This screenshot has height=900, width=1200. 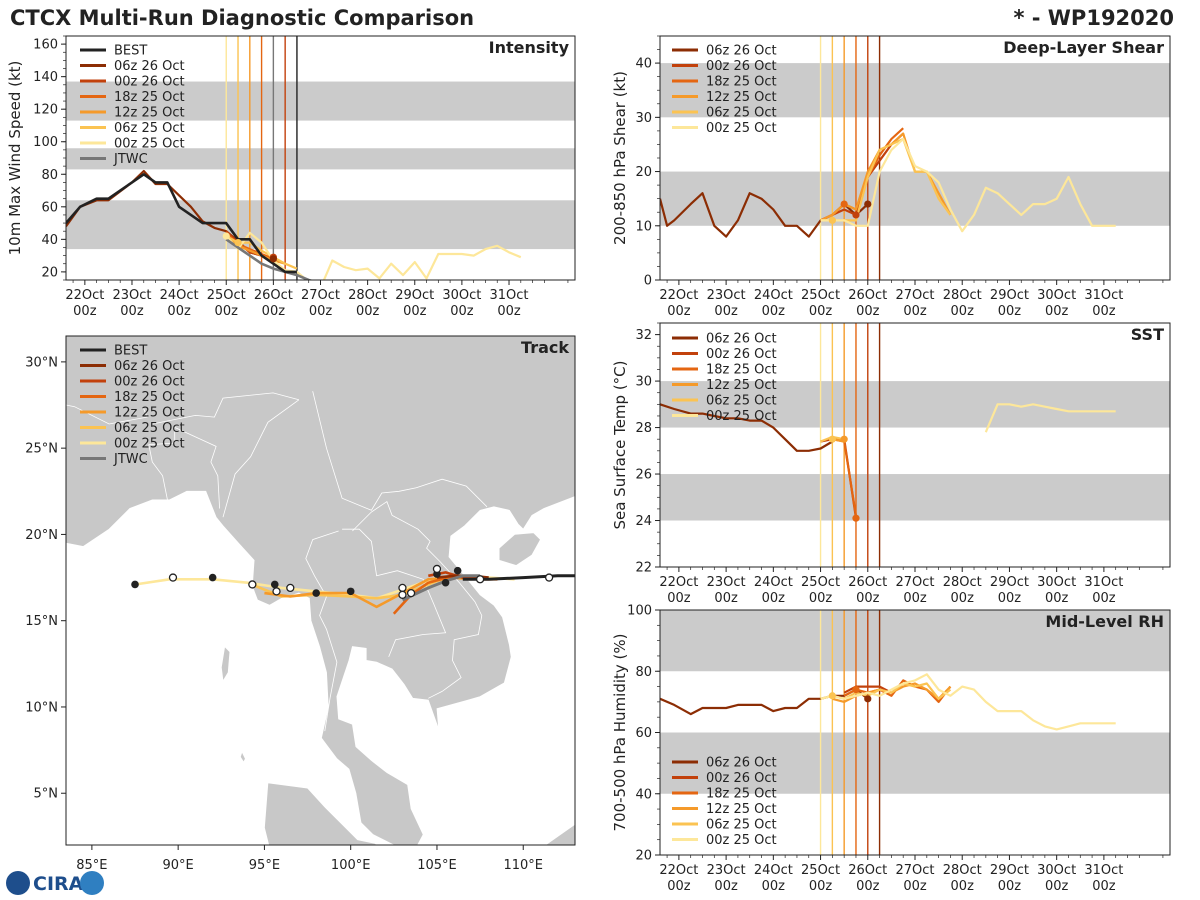 I want to click on plot-area, so click(x=915, y=158).